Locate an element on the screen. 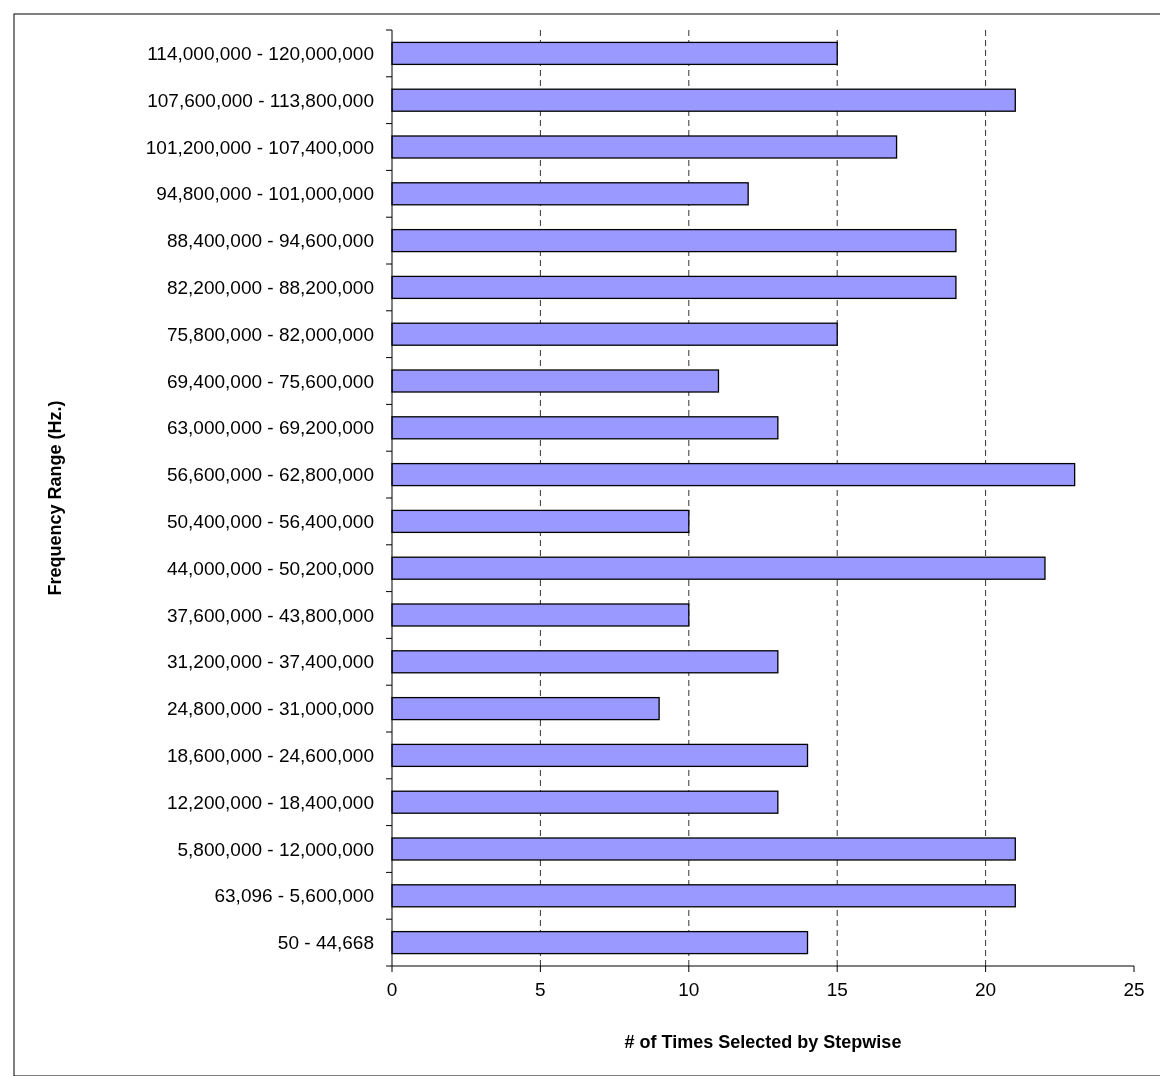  y-tick-label: 101,200,000 - 107,400,000 is located at coordinates (259, 147).